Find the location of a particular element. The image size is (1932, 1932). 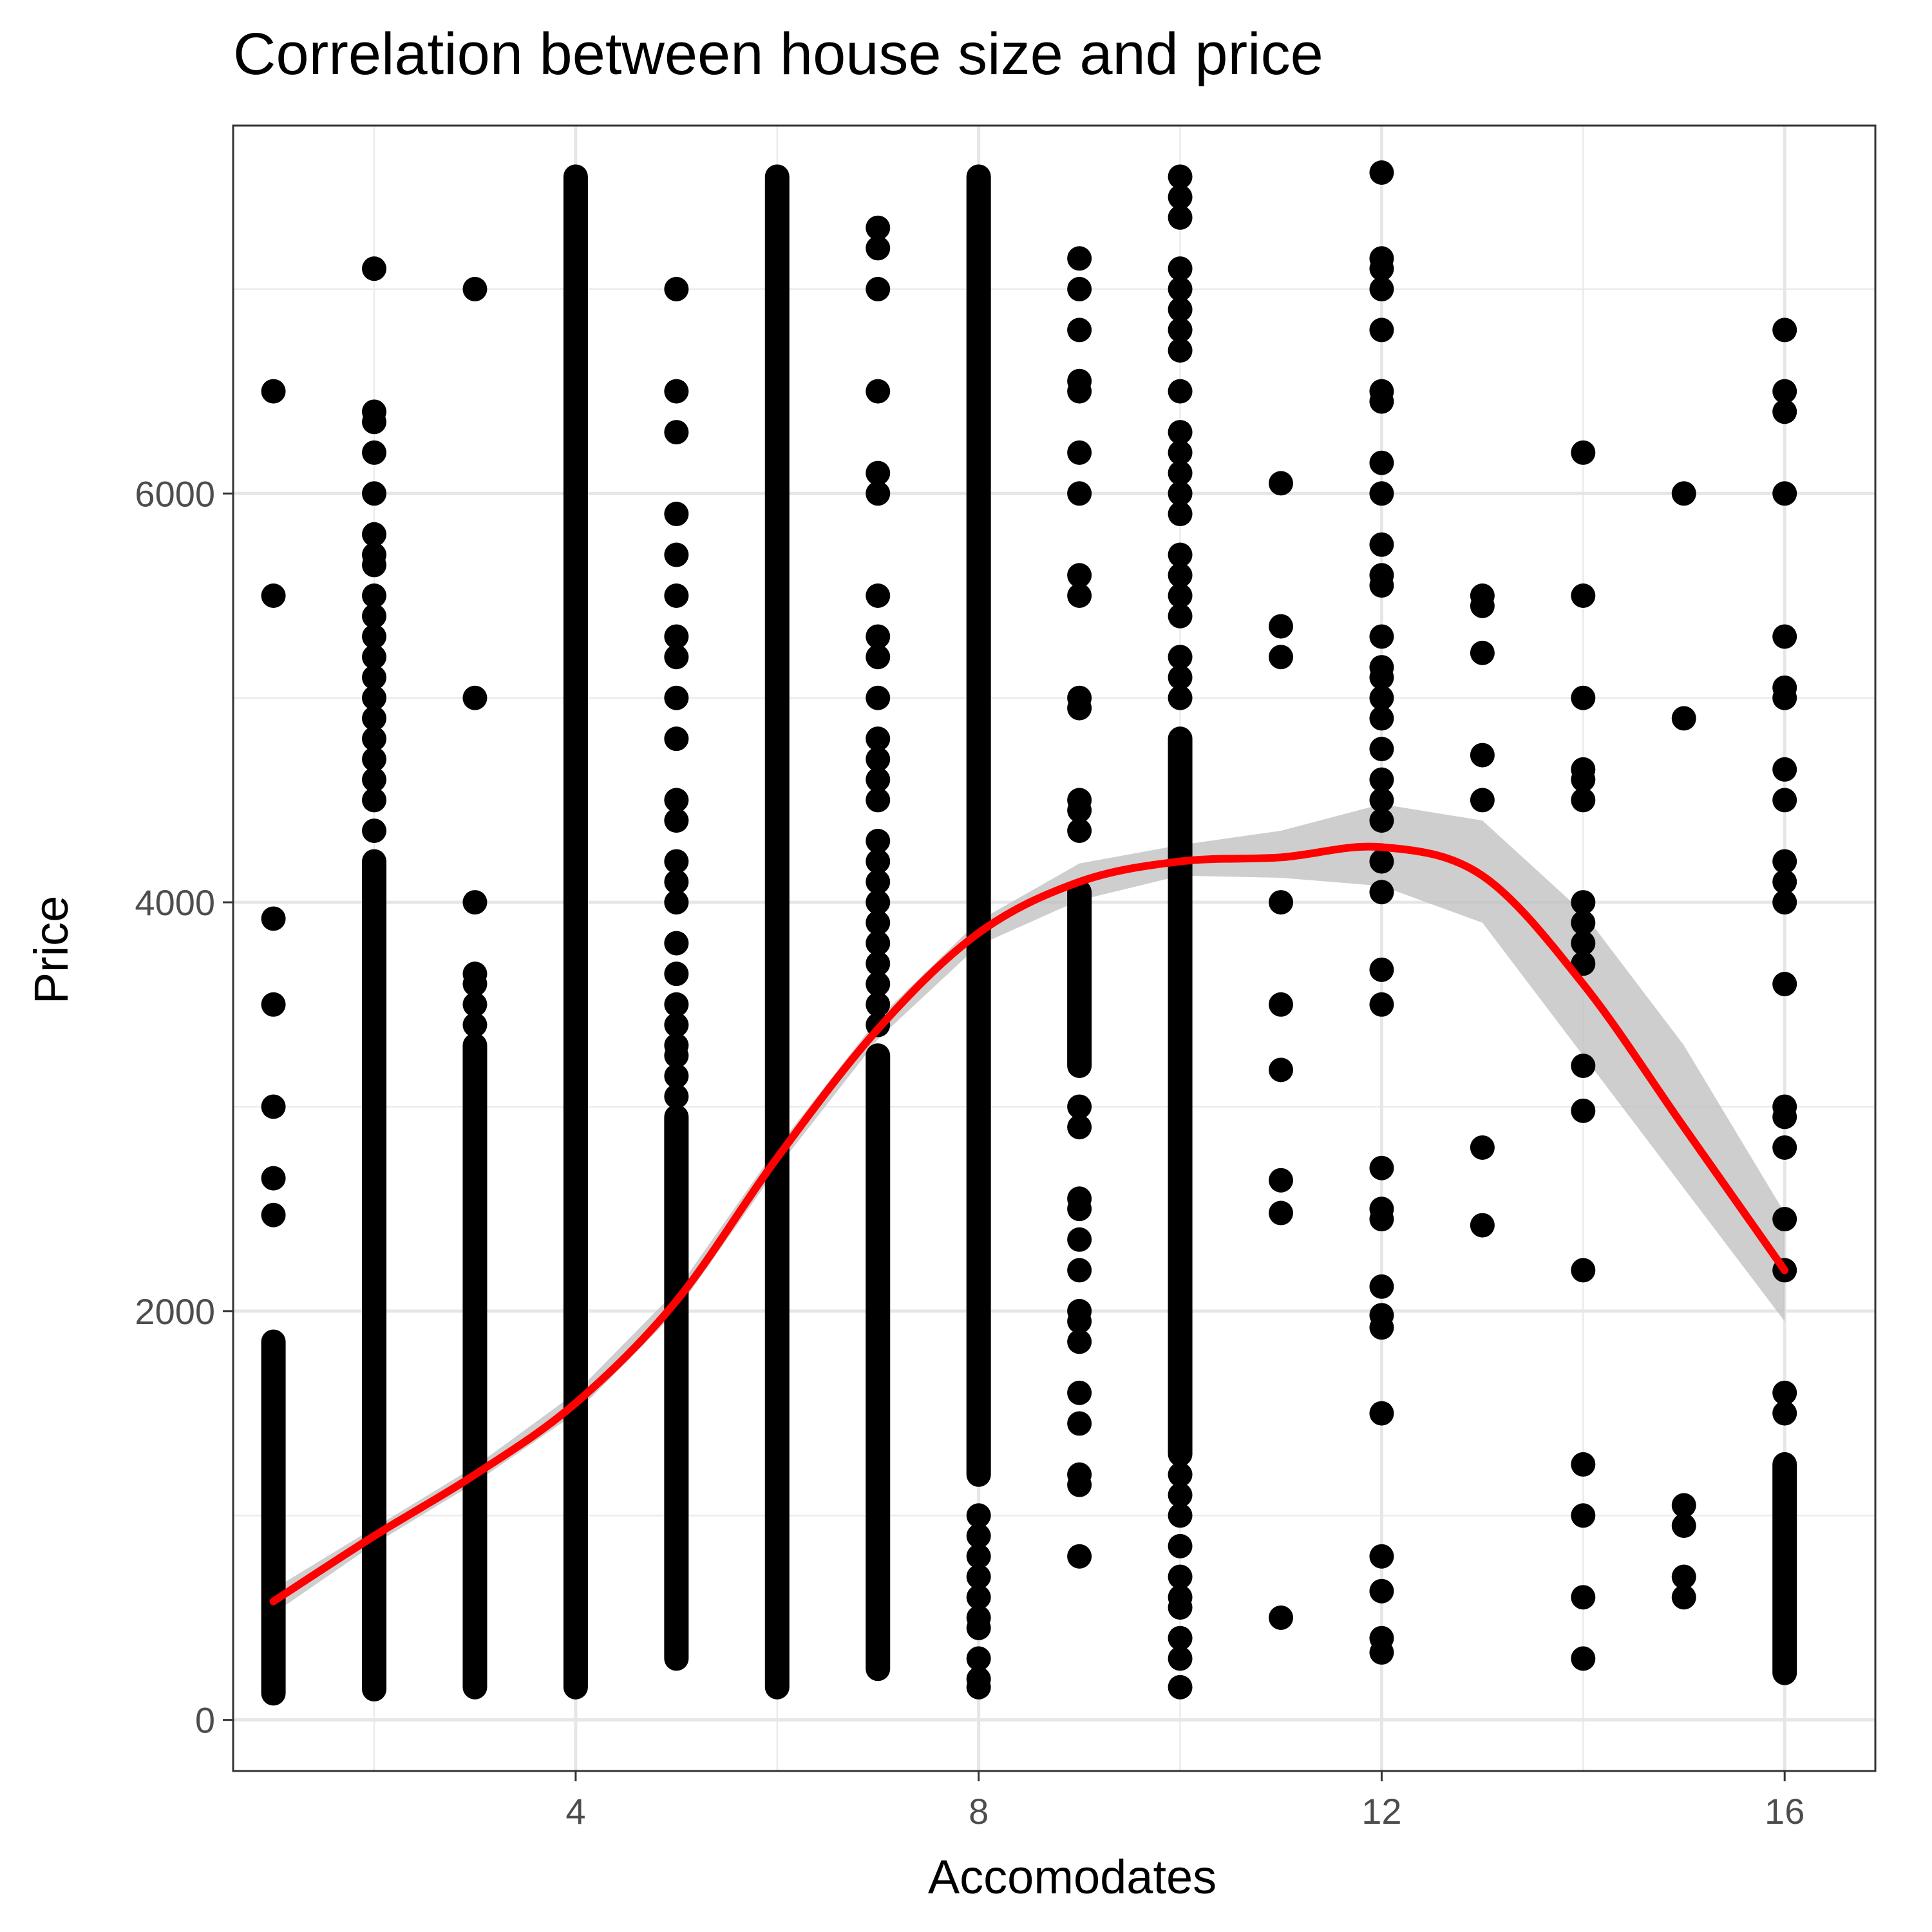

y-axis: 0 2000 4000 6000 is located at coordinates (184, 1107).